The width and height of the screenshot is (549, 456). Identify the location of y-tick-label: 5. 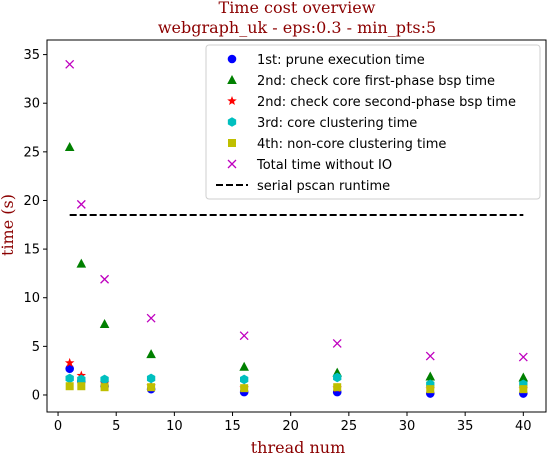
(36, 347).